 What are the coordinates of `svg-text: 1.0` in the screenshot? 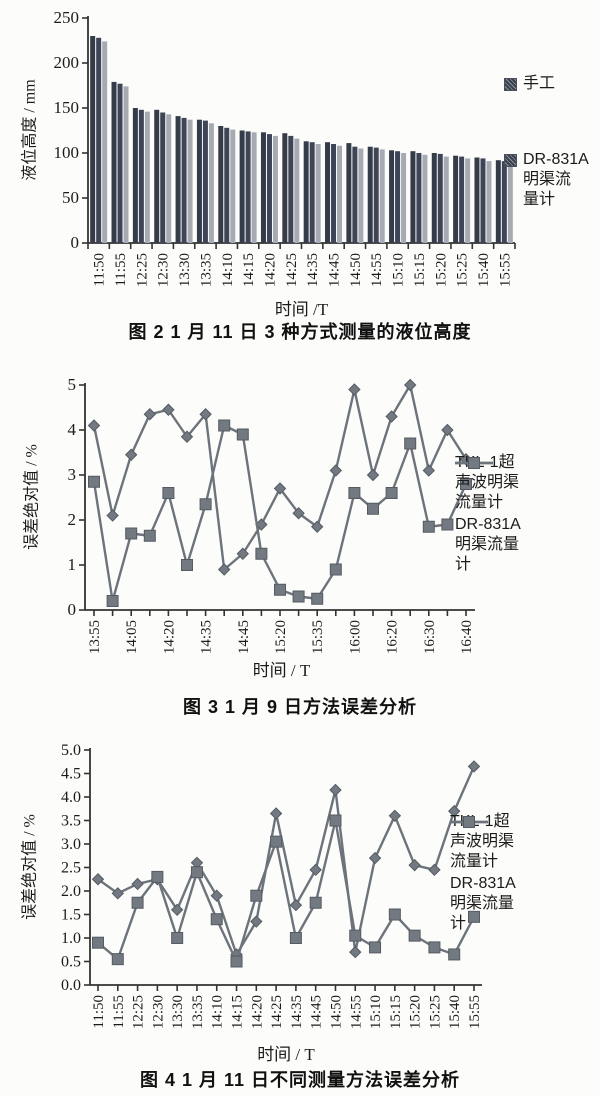 It's located at (71, 938).